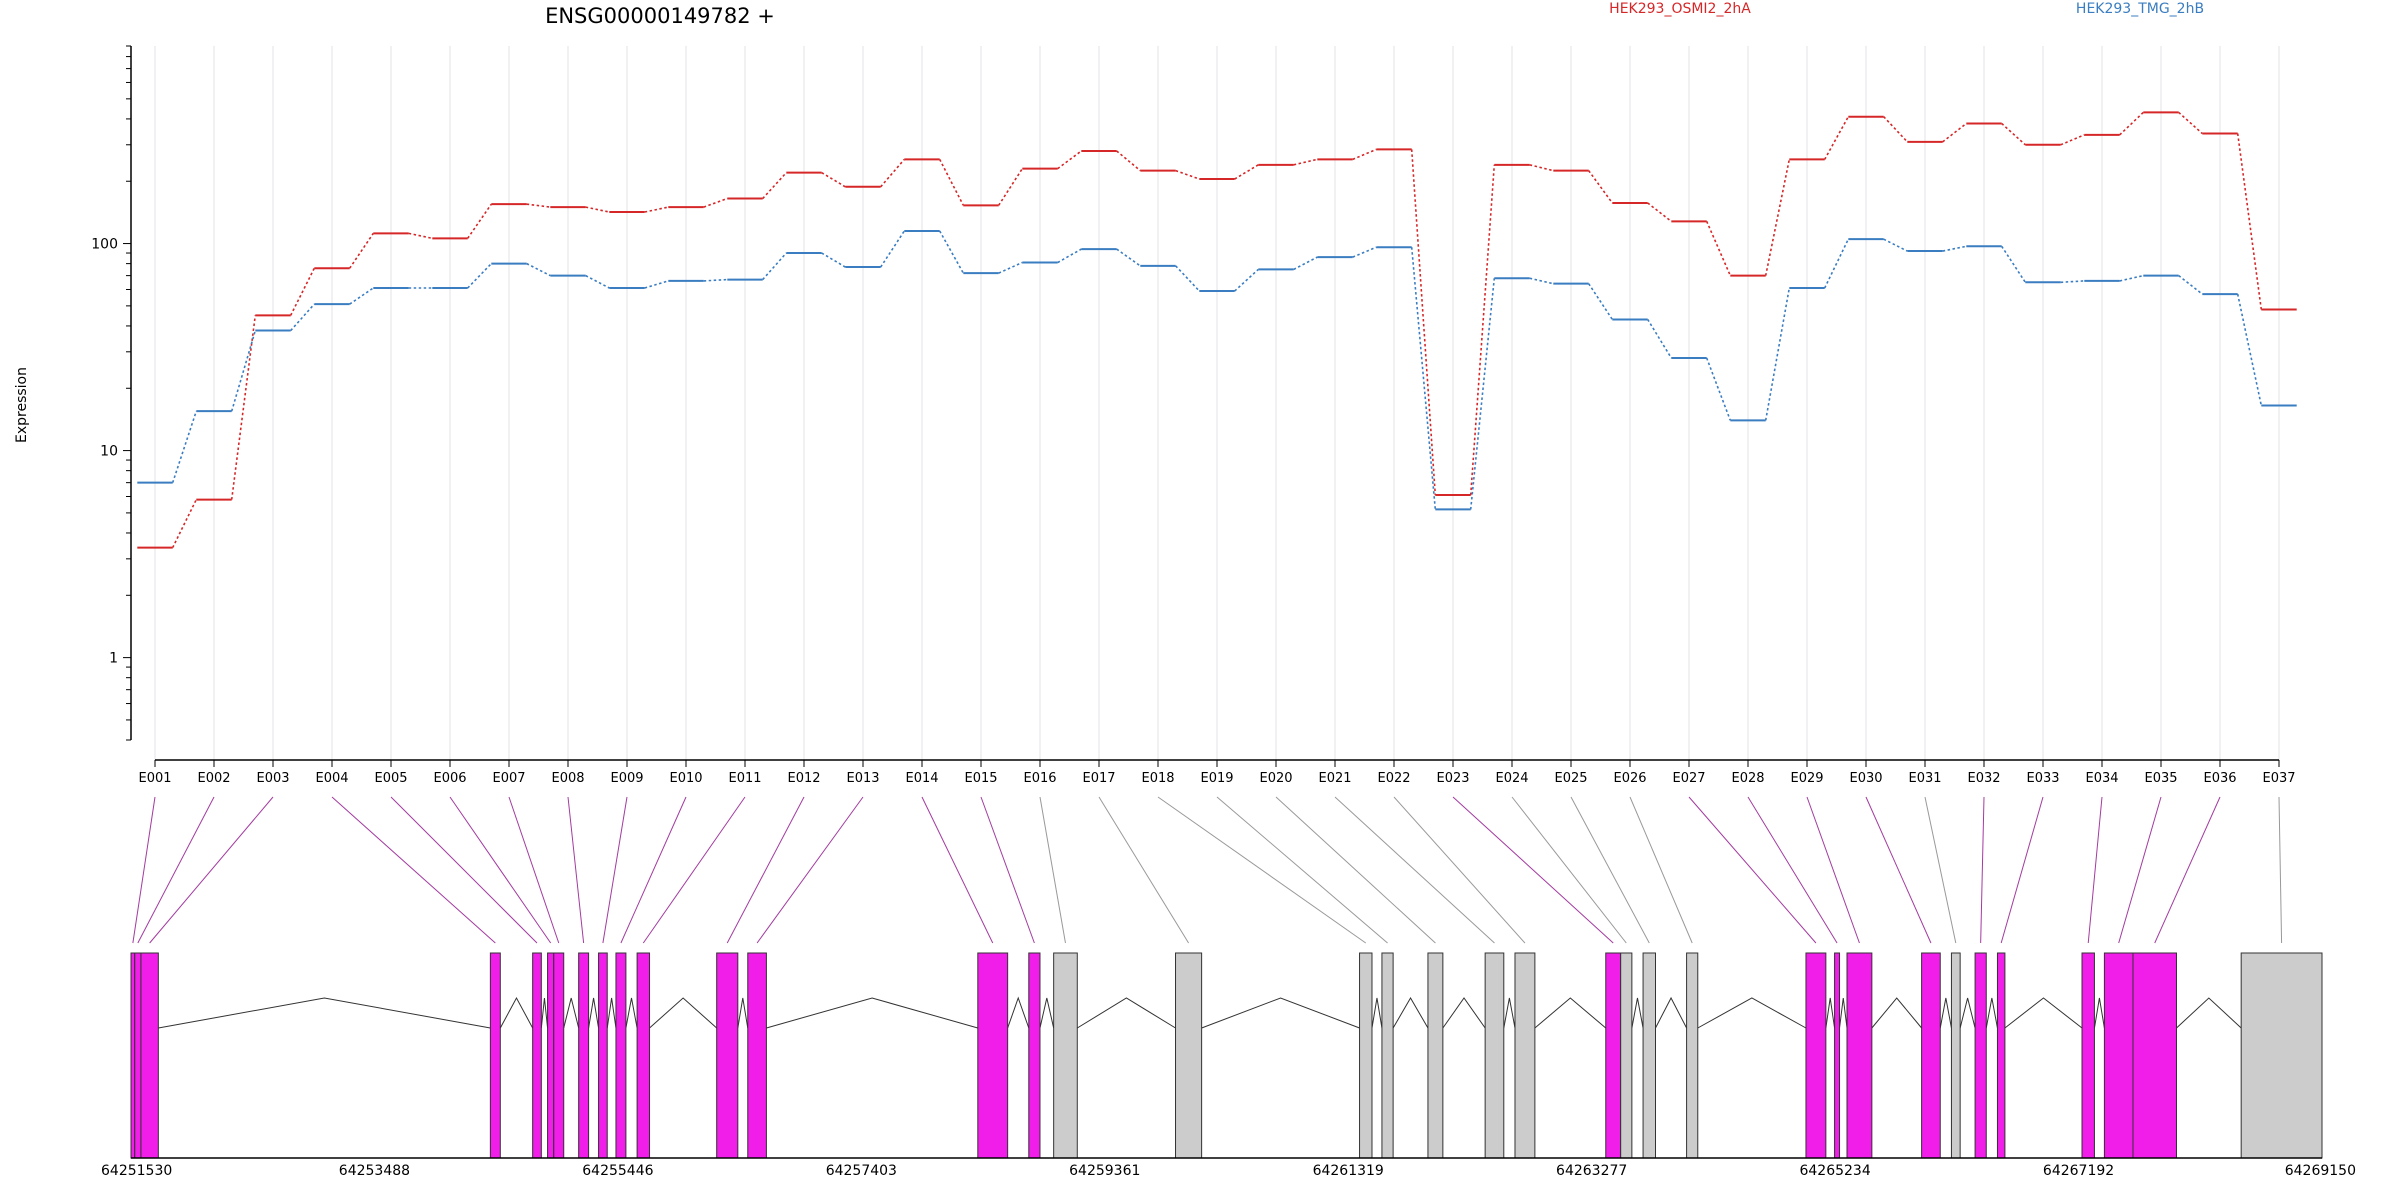  I want to click on x-tick-label: E026, so click(1629, 778).